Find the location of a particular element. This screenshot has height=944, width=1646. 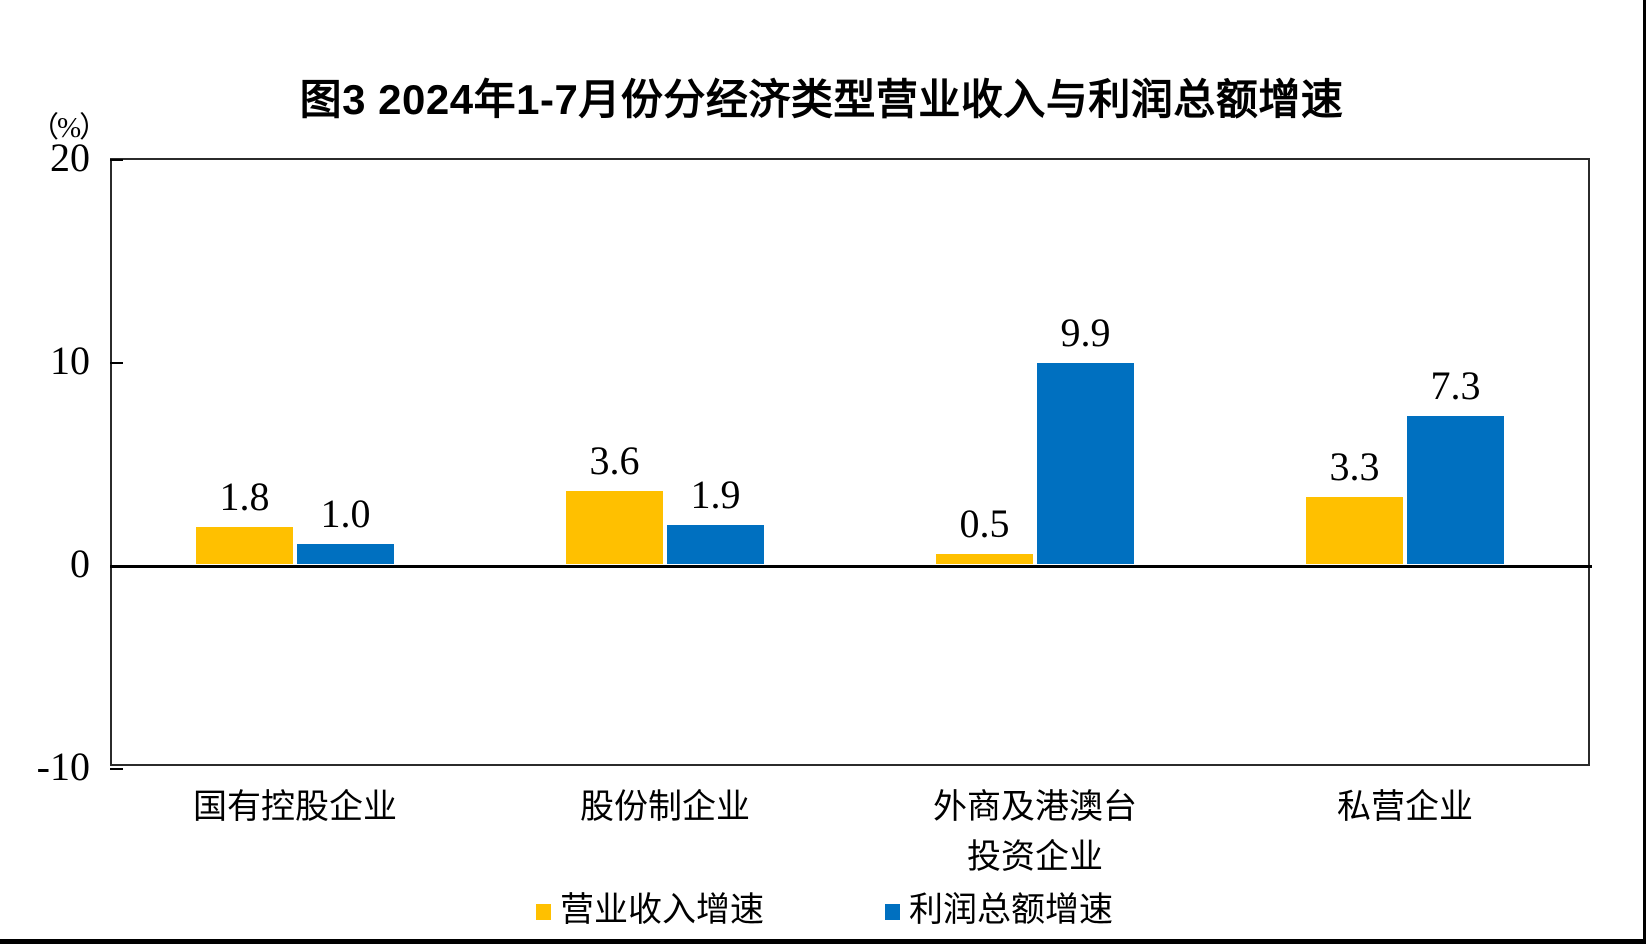

bar-value-label: 3.6 is located at coordinates (614, 460).